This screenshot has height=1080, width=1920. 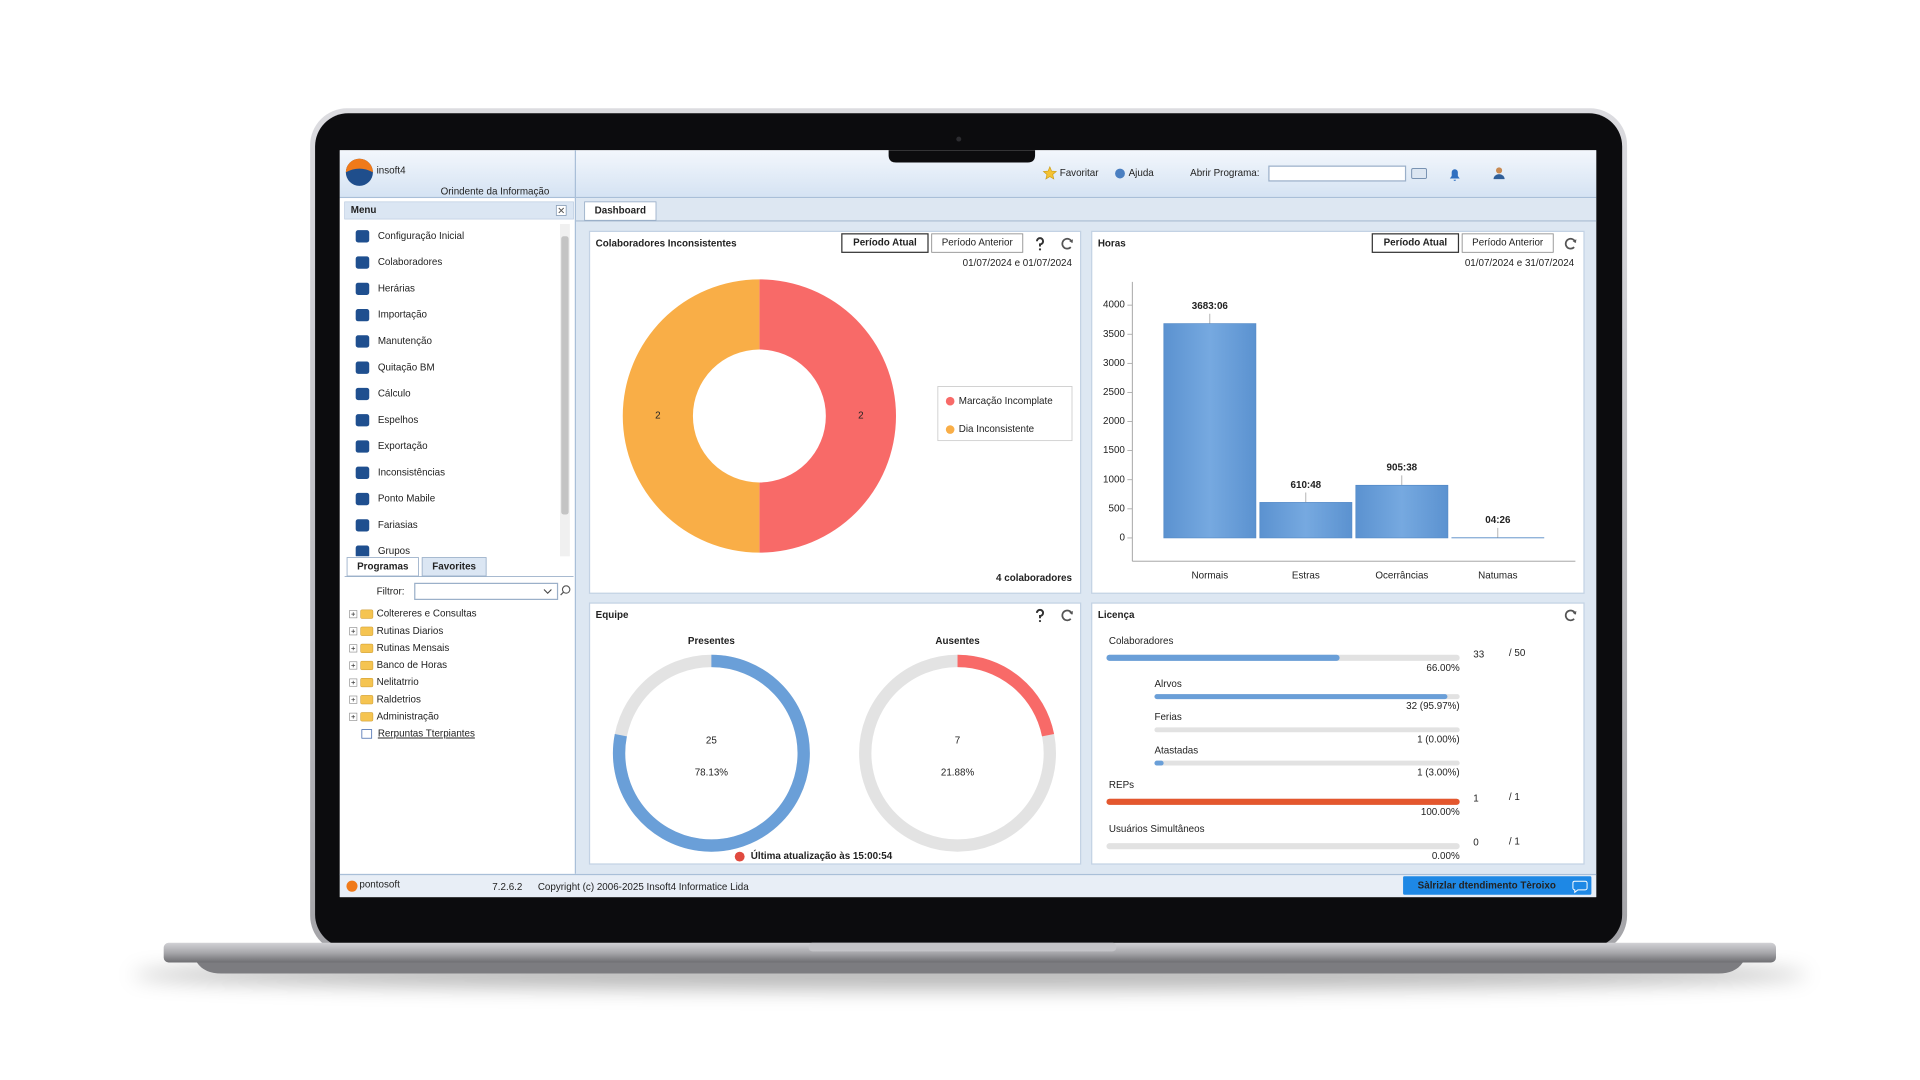 I want to click on y-tick-label: 3500, so click(x=1114, y=334).